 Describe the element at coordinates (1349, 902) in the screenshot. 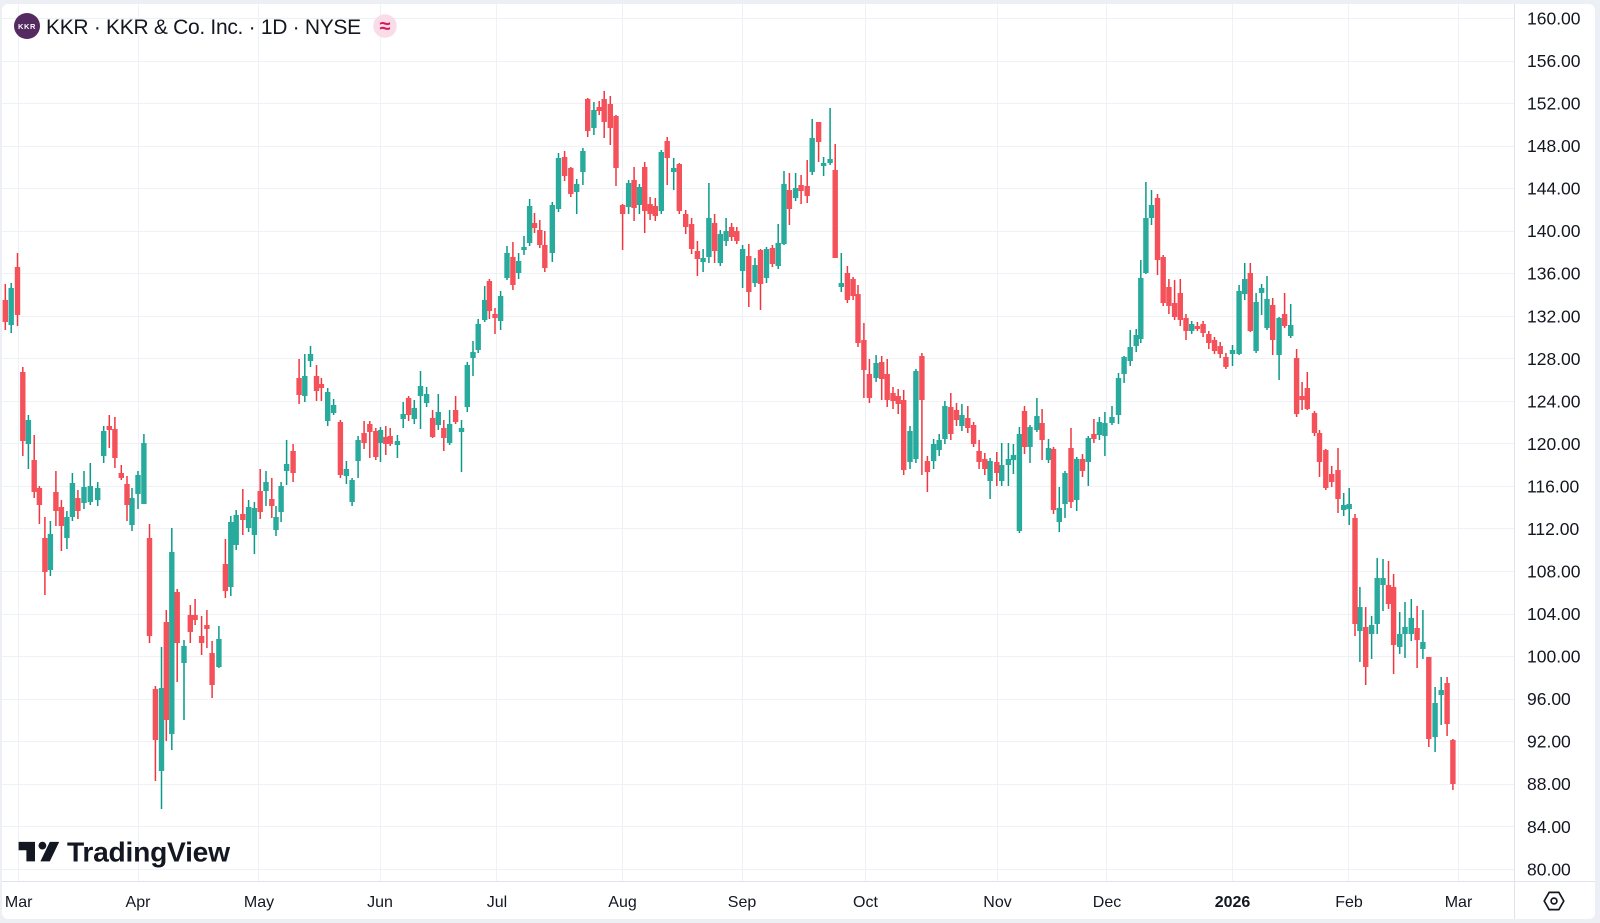

I see `svg-text: Feb` at that location.